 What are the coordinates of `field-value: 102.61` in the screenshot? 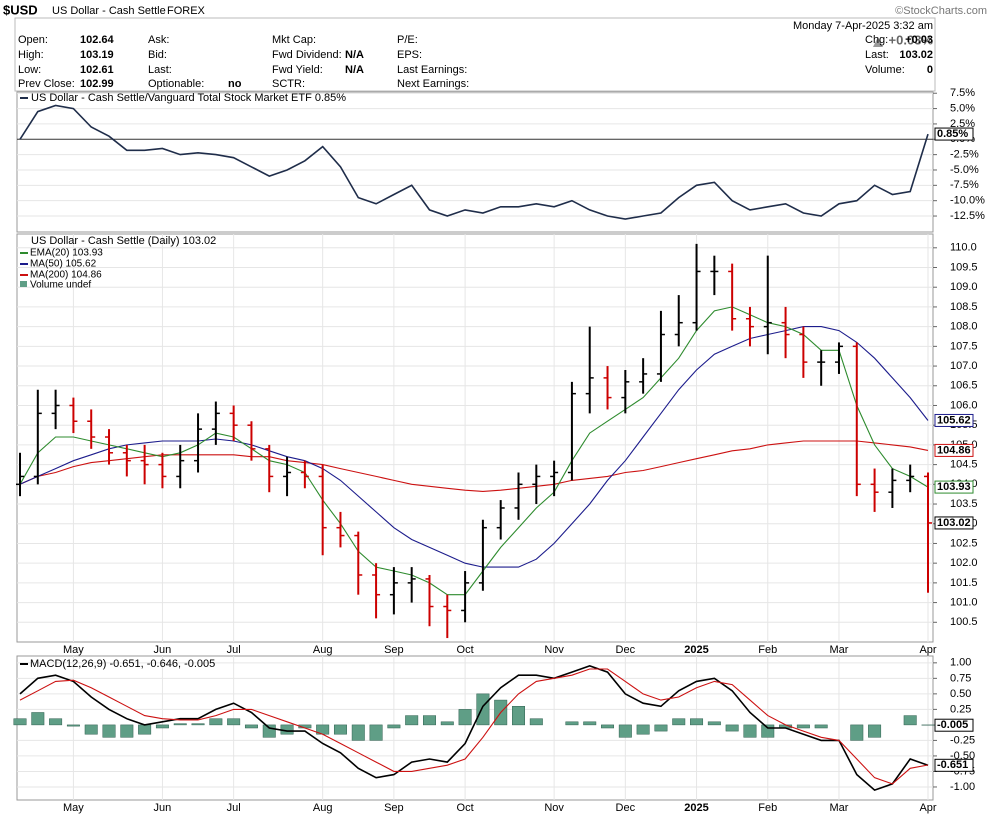 It's located at (97, 70).